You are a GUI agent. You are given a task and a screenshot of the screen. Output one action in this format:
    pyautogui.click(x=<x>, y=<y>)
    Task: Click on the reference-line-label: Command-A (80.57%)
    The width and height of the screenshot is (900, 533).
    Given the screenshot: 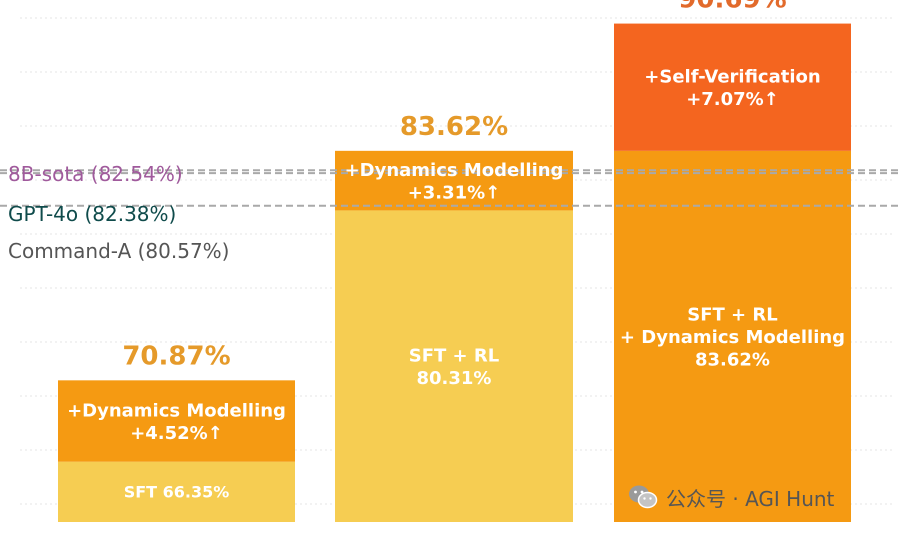 What is the action you would take?
    pyautogui.click(x=118, y=251)
    